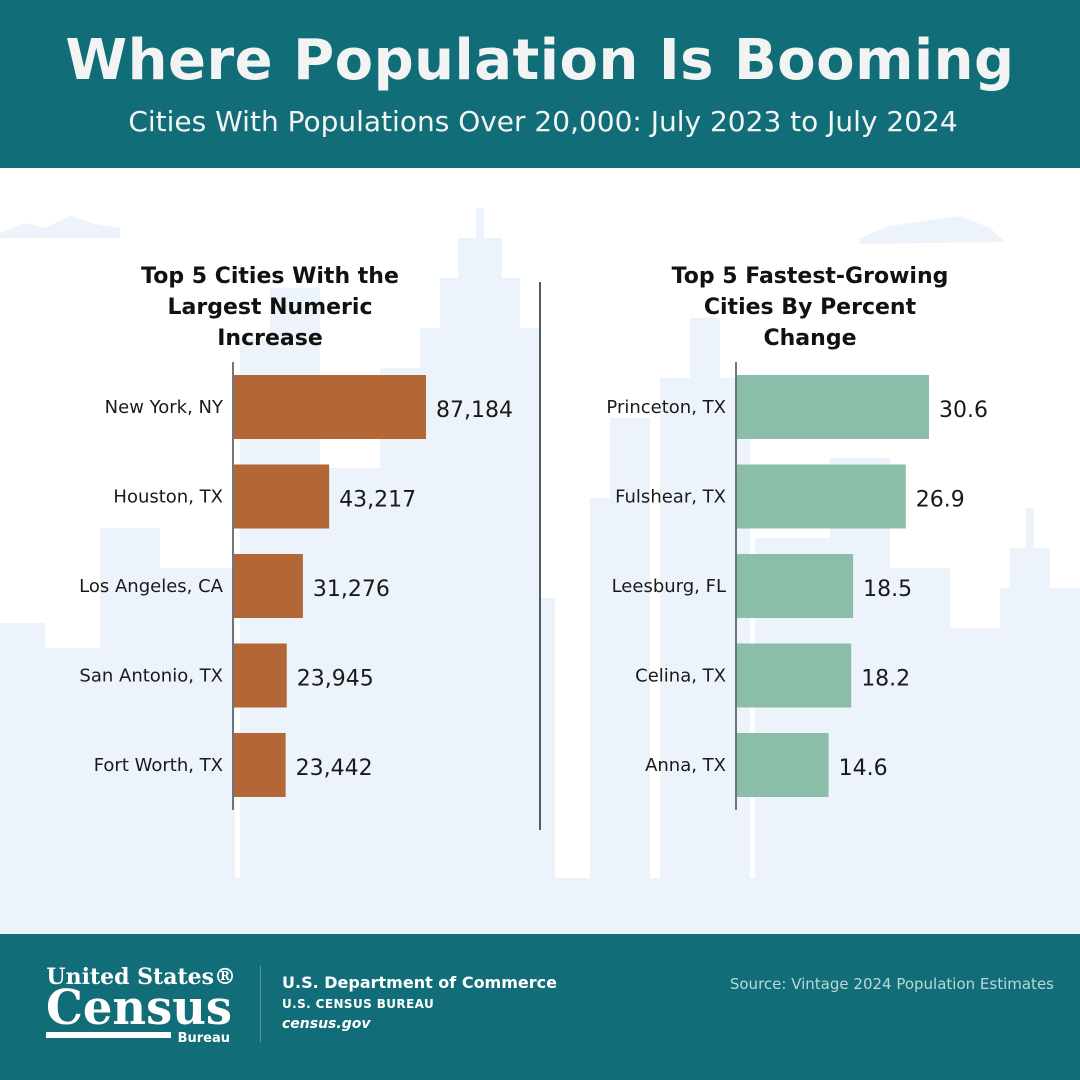  What do you see at coordinates (164, 407) in the screenshot?
I see `numeric-category-label: New York, NY` at bounding box center [164, 407].